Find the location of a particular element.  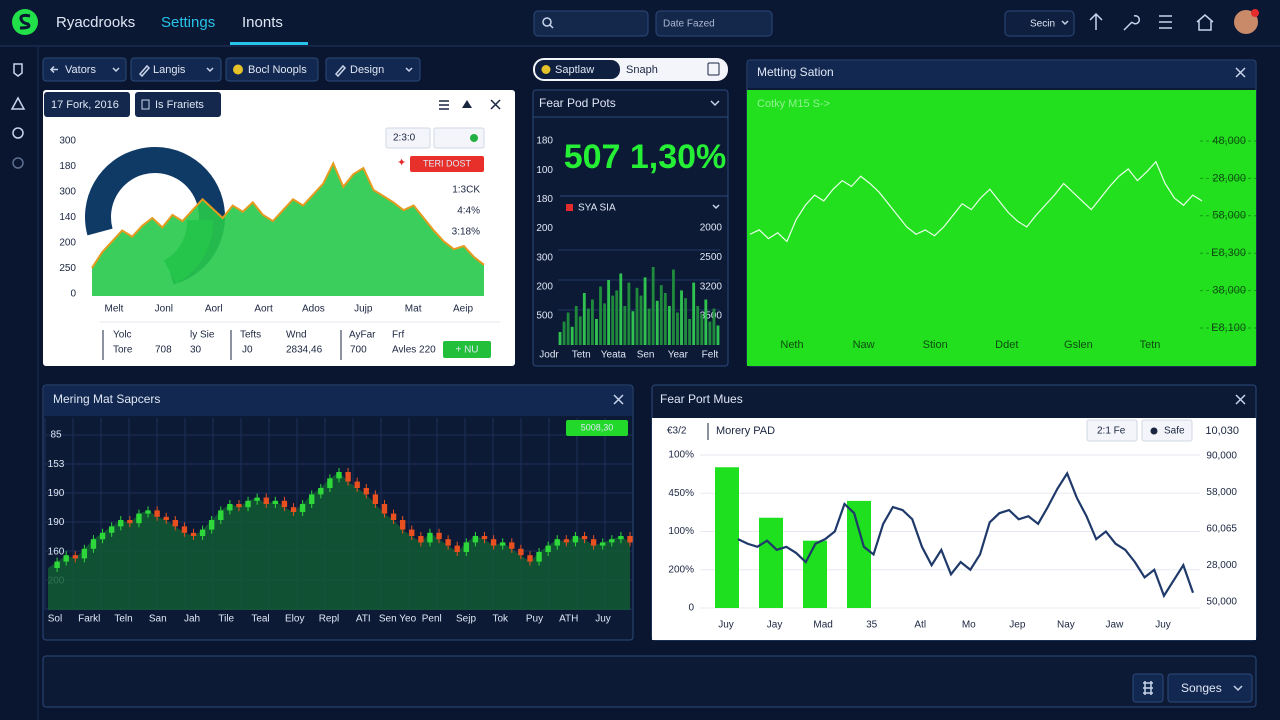

y-label: 100% is located at coordinates (681, 531).